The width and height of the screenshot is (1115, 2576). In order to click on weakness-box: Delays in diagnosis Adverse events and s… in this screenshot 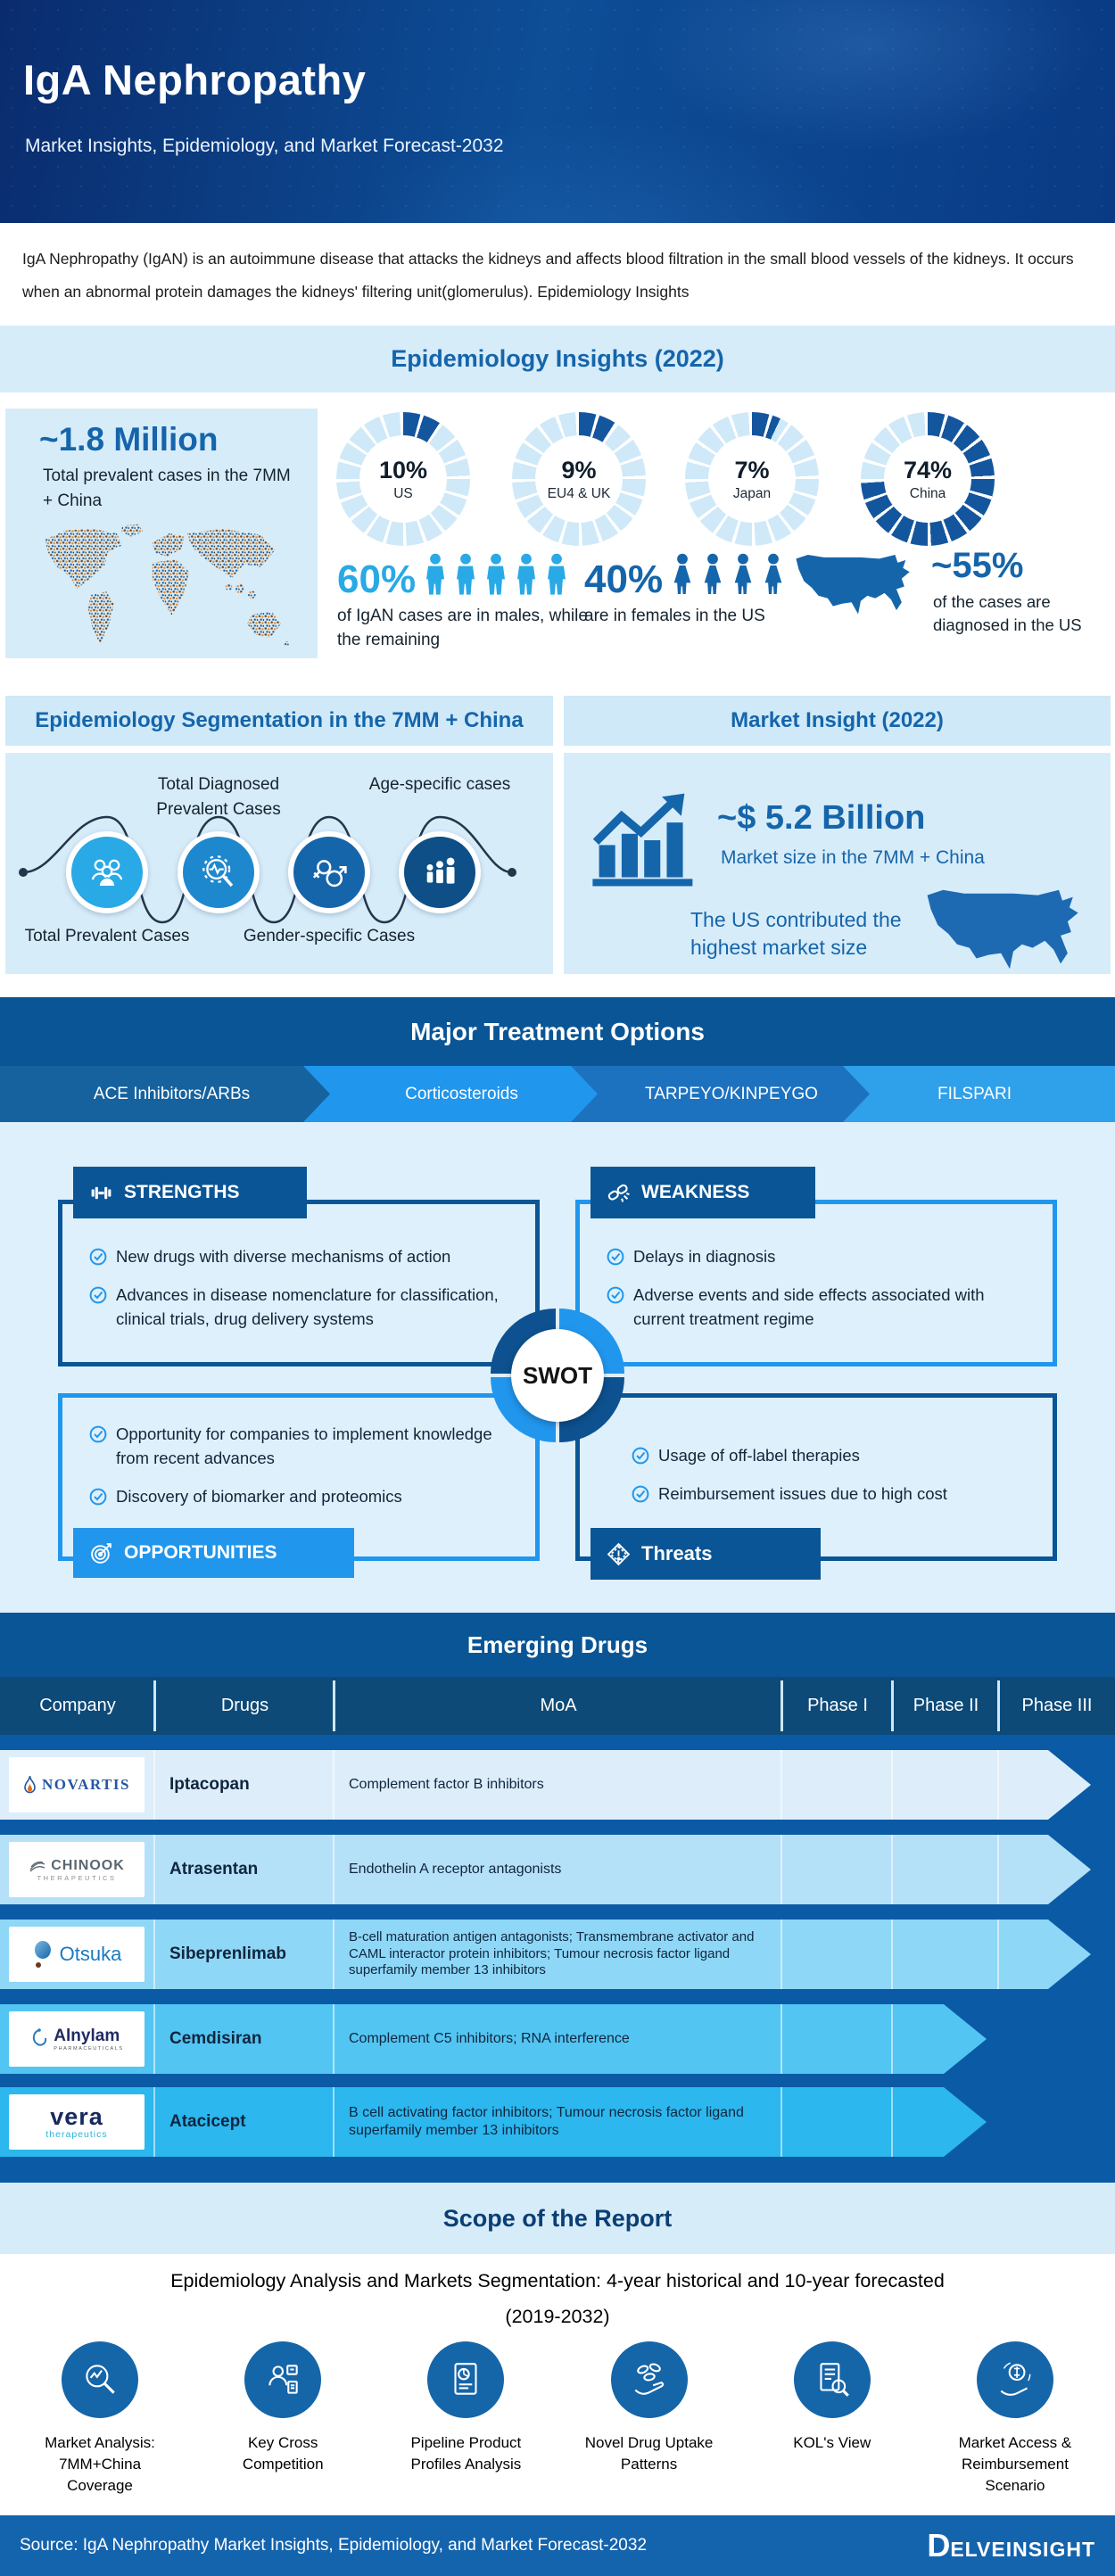, I will do `click(816, 1283)`.